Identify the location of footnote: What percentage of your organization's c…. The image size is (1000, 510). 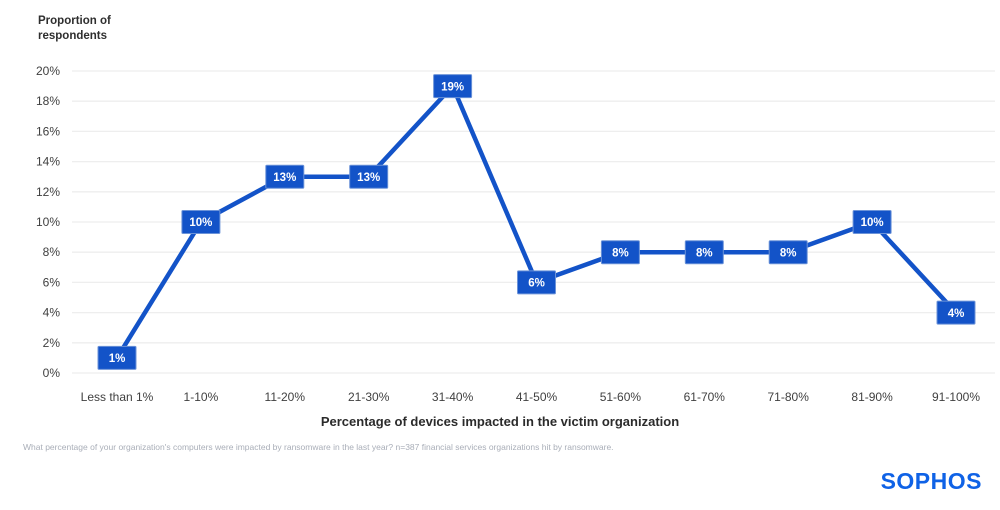
(318, 447).